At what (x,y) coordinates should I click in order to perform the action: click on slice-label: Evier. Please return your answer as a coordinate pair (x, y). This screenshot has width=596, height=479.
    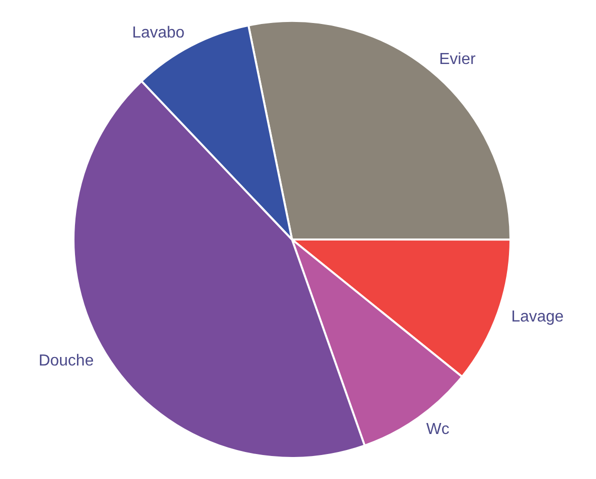
    Looking at the image, I should click on (457, 59).